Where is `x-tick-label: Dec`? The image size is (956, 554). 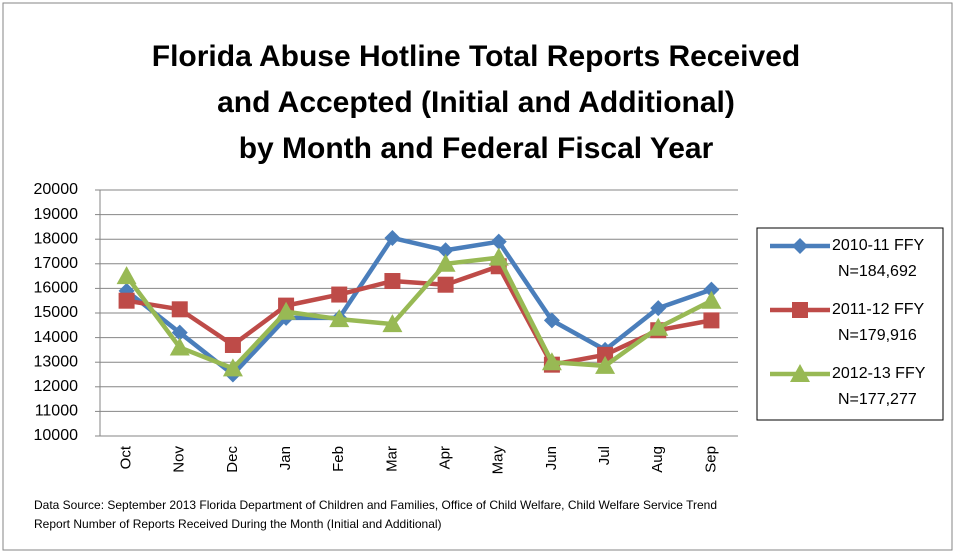
x-tick-label: Dec is located at coordinates (232, 459).